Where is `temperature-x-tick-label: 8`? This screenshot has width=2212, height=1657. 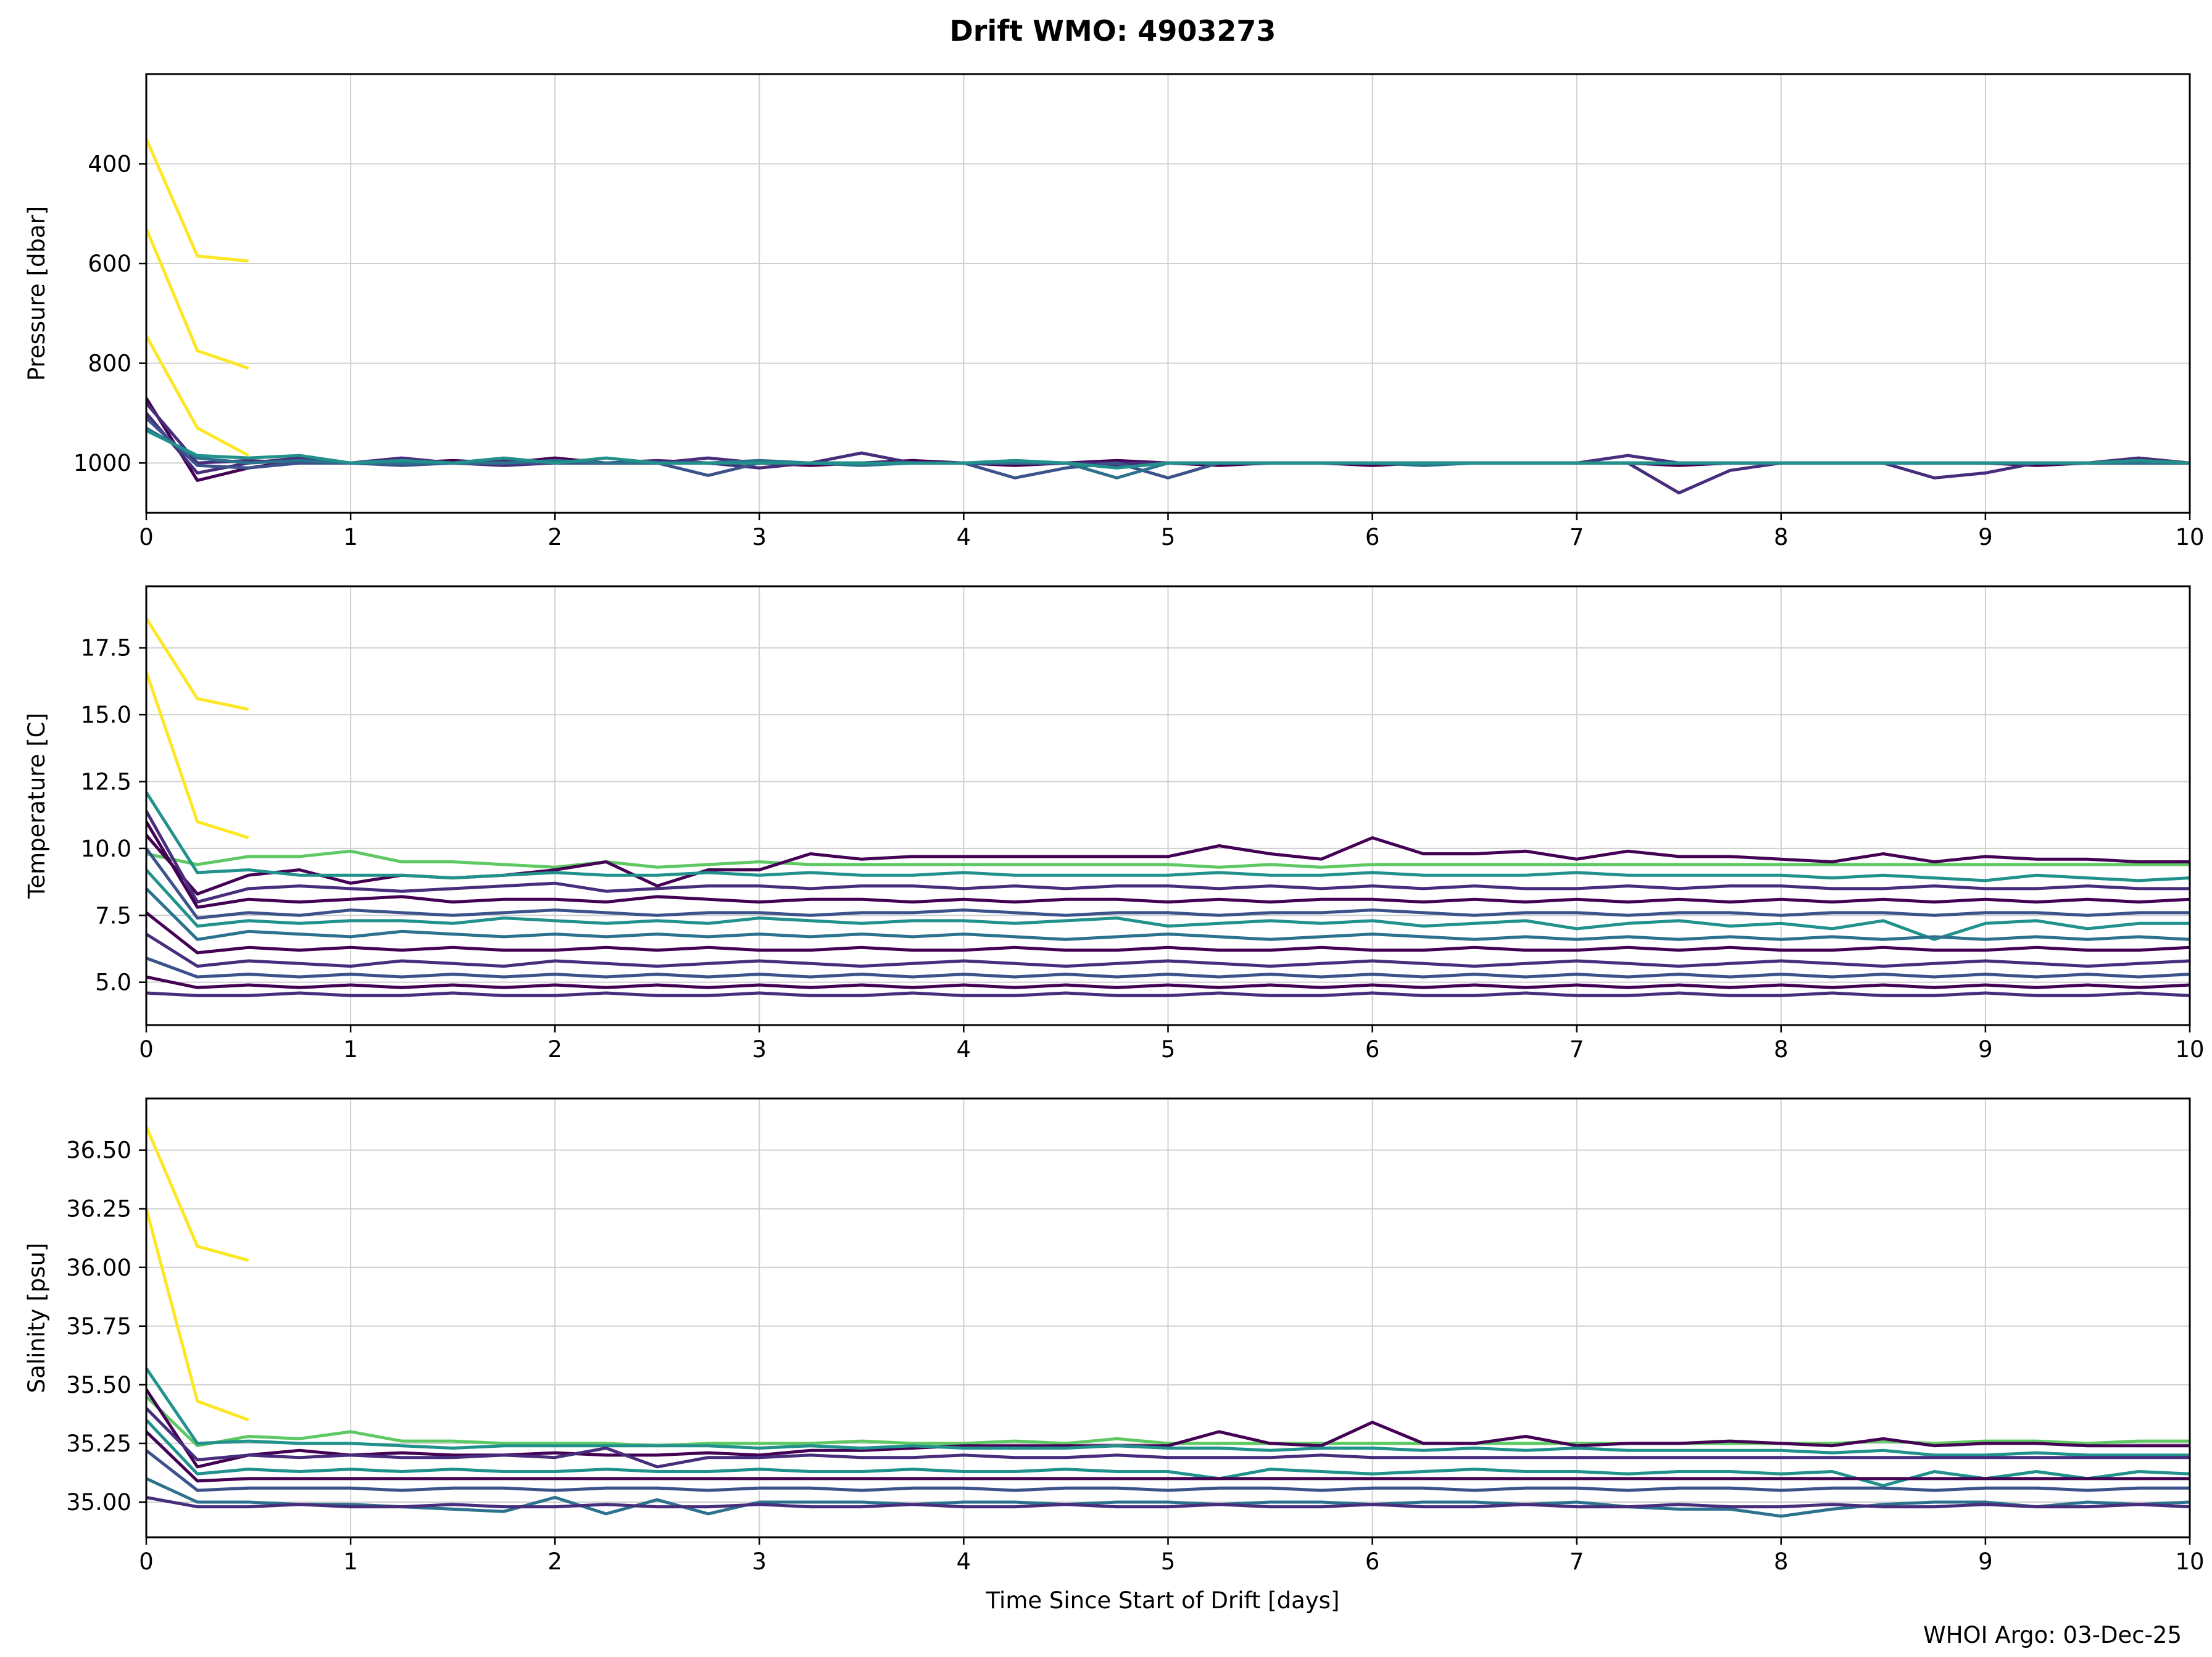 temperature-x-tick-label: 8 is located at coordinates (1781, 1049).